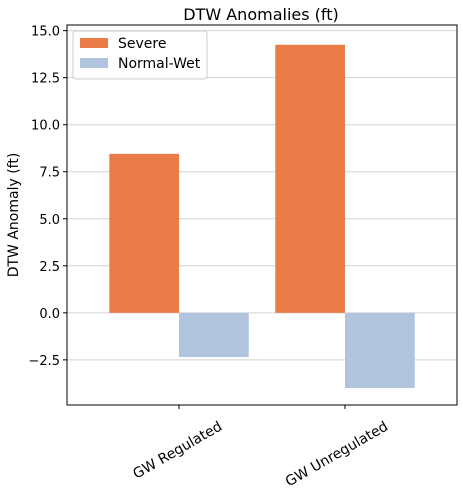  I want to click on legend-entry: Severe, so click(142, 44).